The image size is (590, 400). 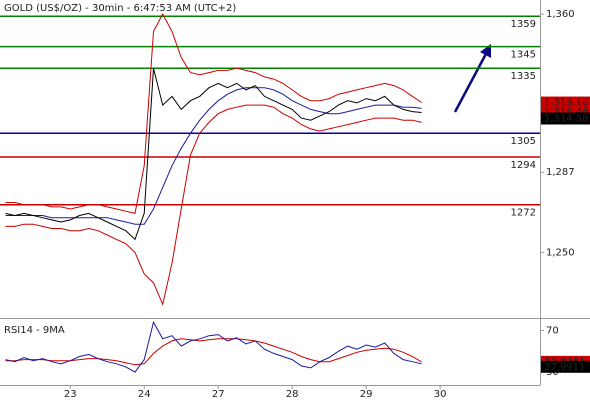 I want to click on x-tick-label: 27, so click(x=218, y=394).